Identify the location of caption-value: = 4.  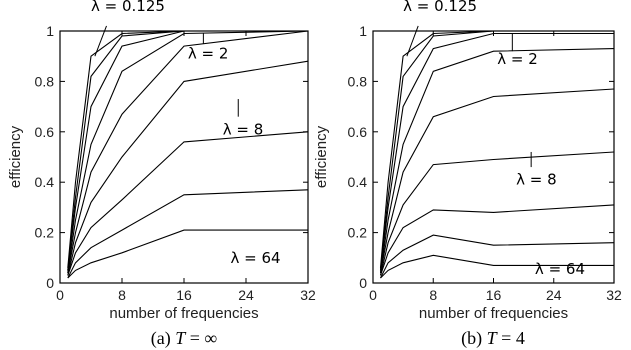
(511, 338).